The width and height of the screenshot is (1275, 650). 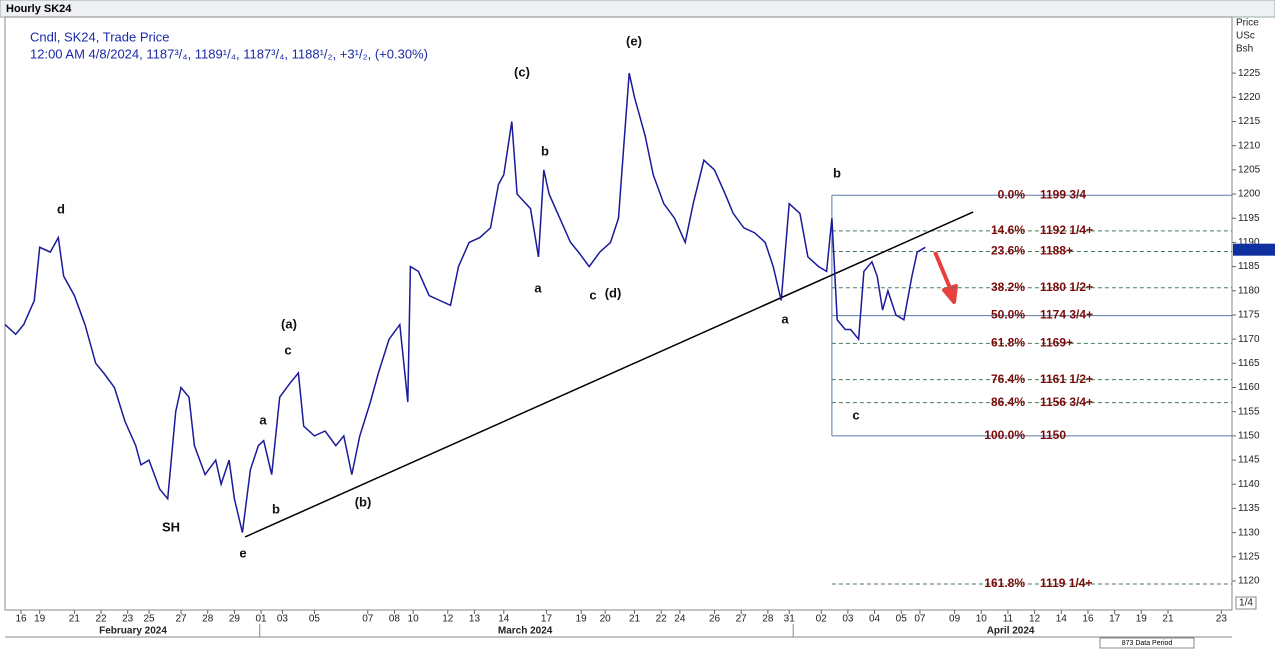 I want to click on down-arrow, so click(x=945, y=277).